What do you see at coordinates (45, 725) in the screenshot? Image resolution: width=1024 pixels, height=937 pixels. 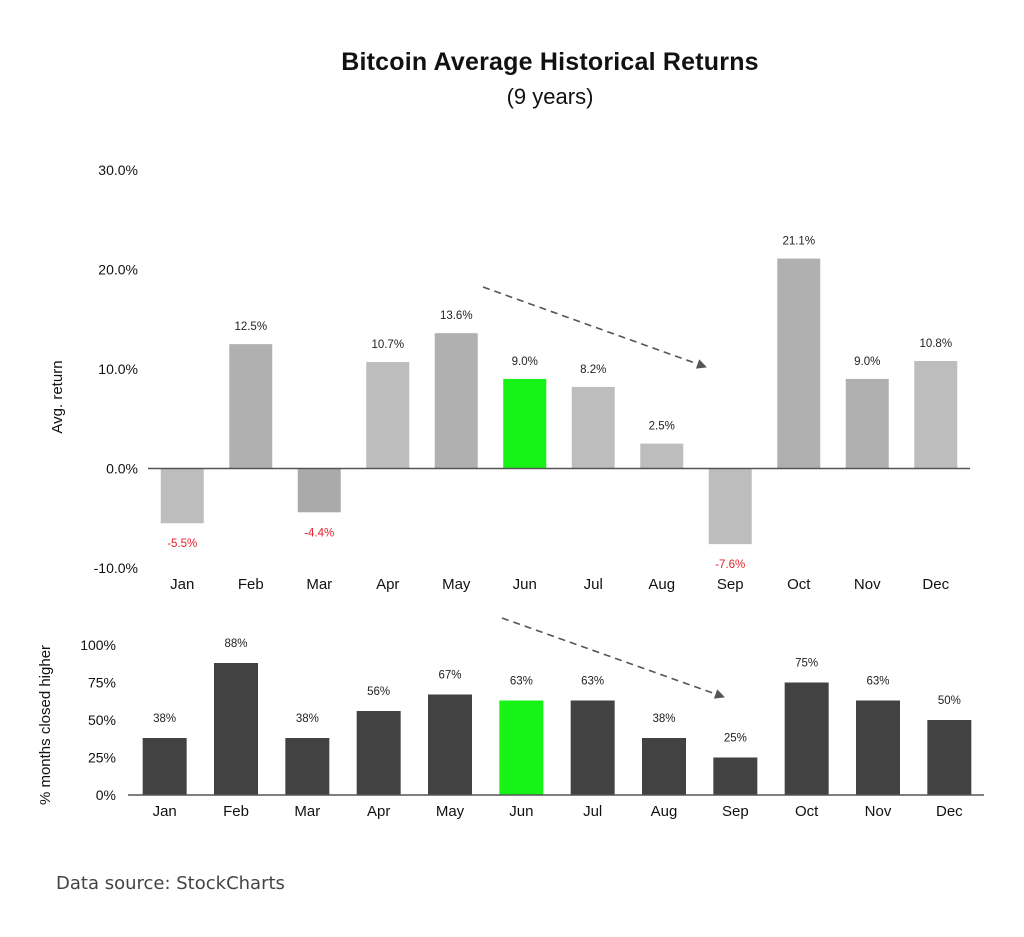 I see `y-axis-label: % months closed higher` at bounding box center [45, 725].